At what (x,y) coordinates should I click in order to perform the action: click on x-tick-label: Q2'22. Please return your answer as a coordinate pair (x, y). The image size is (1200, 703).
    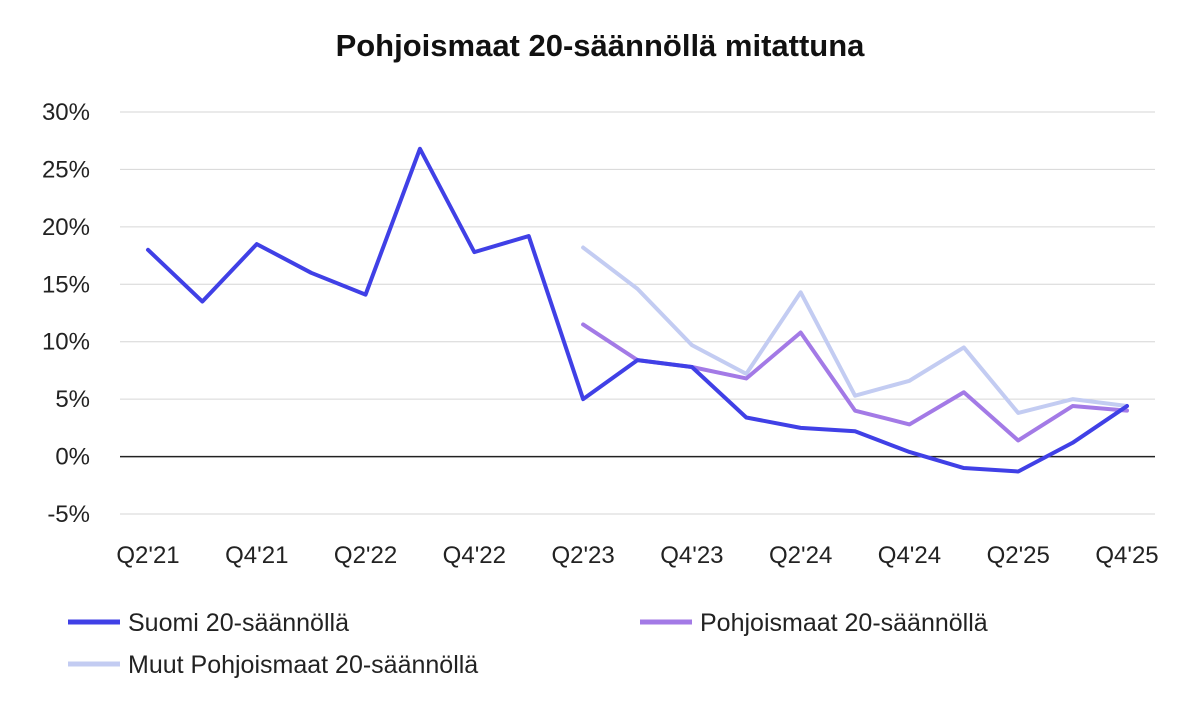
    Looking at the image, I should click on (365, 555).